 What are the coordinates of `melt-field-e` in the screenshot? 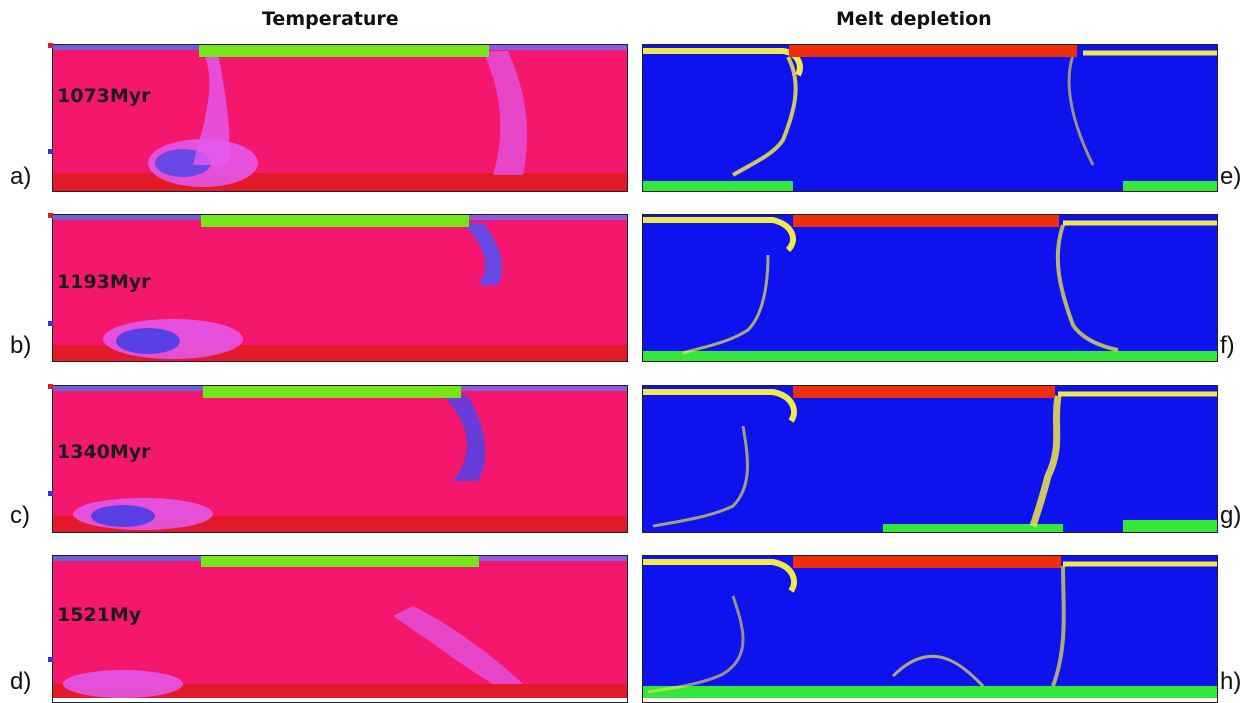 It's located at (930, 118).